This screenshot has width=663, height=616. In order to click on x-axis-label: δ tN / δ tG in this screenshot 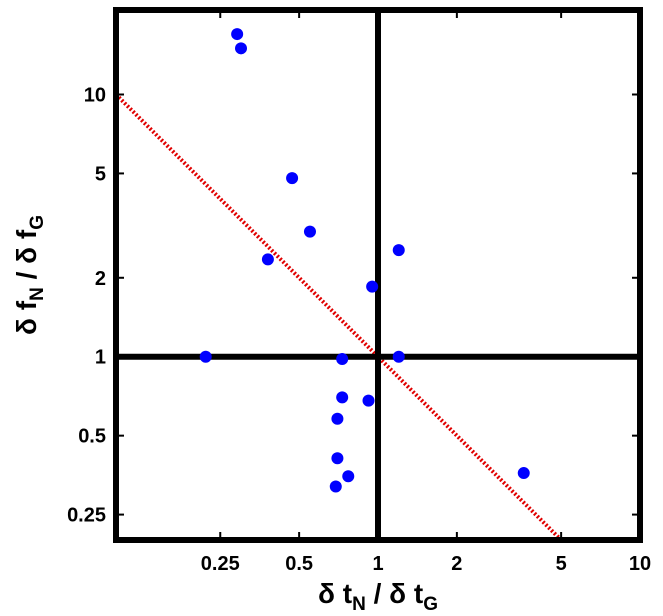, I will do `click(378, 596)`.